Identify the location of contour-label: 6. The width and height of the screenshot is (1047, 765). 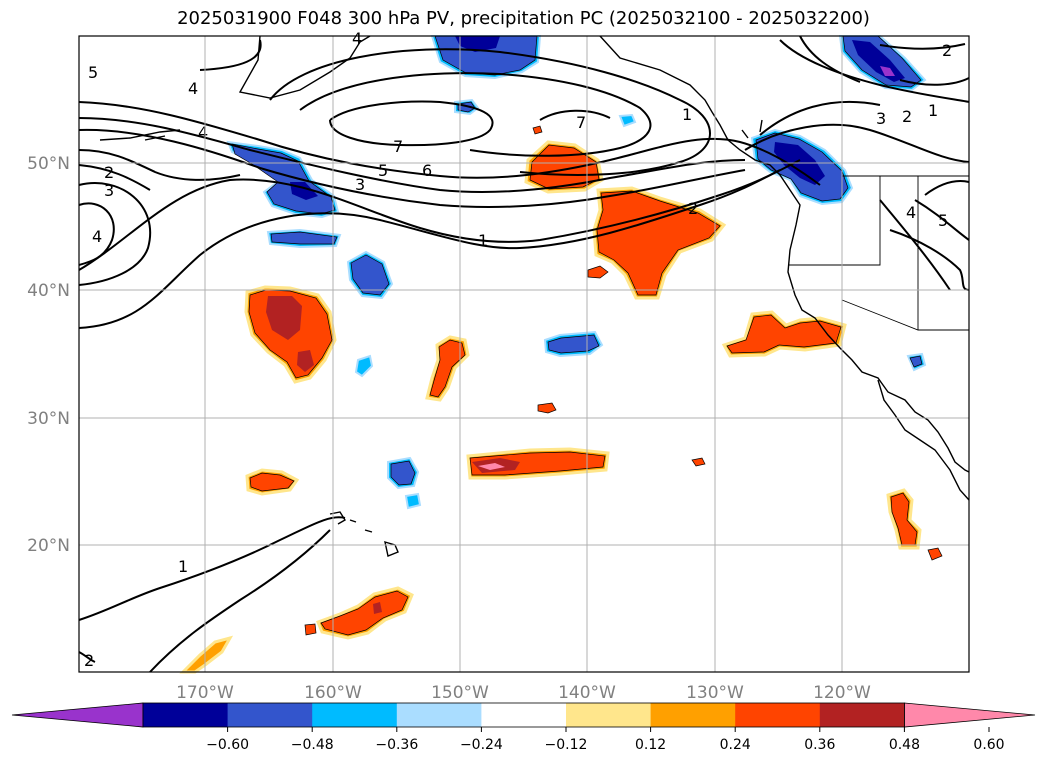
(427, 170).